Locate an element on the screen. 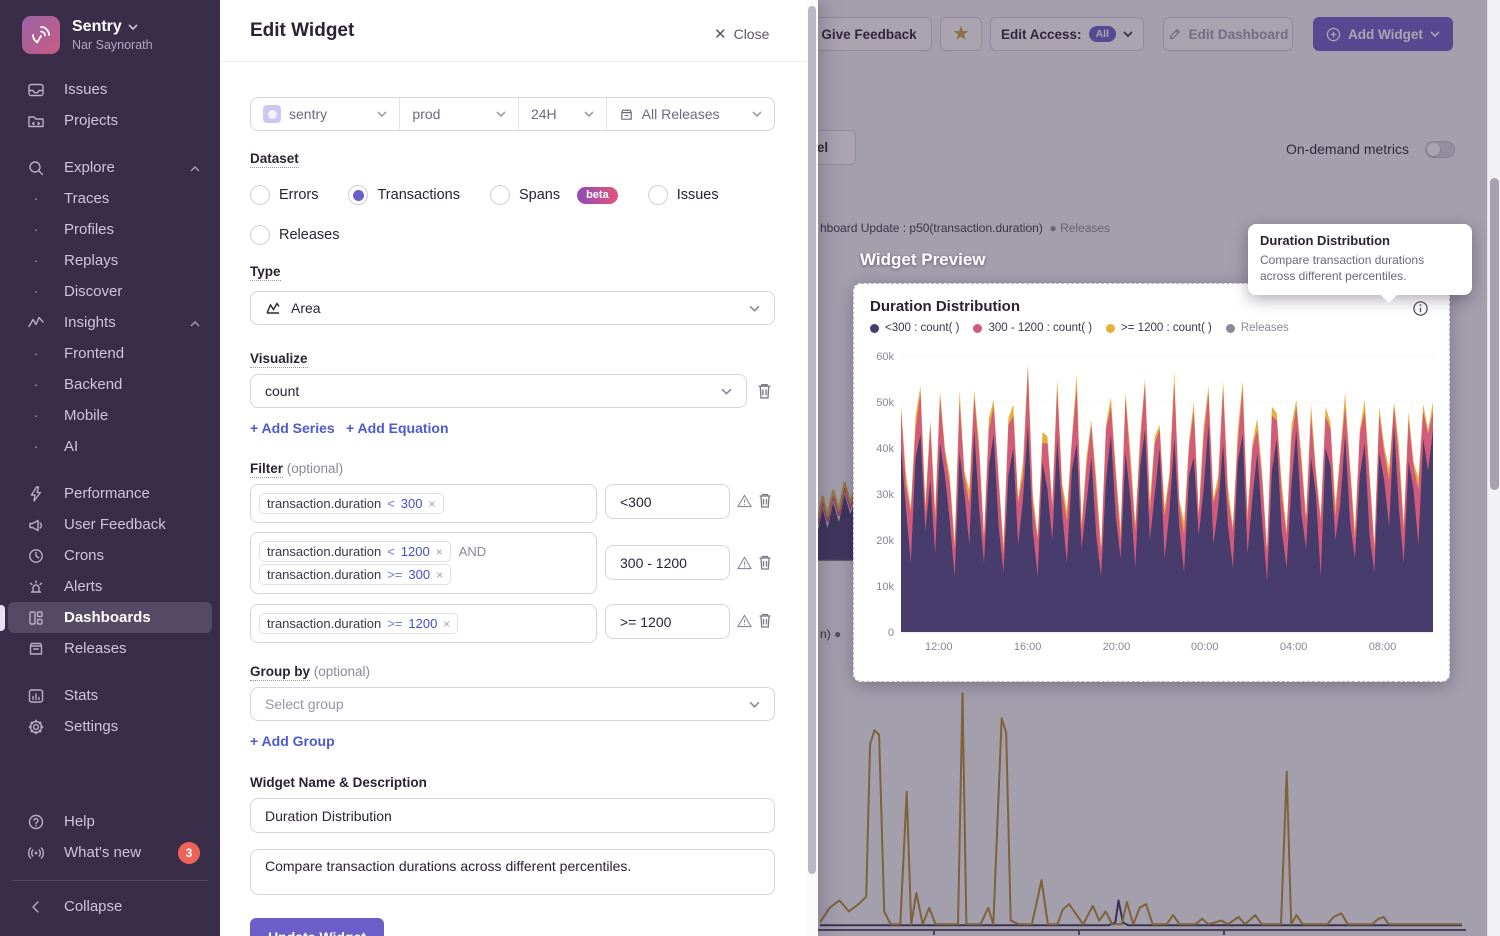 The height and width of the screenshot is (936, 1500). org-switcher: Sentry Nar Saynorath is located at coordinates (110, 34).